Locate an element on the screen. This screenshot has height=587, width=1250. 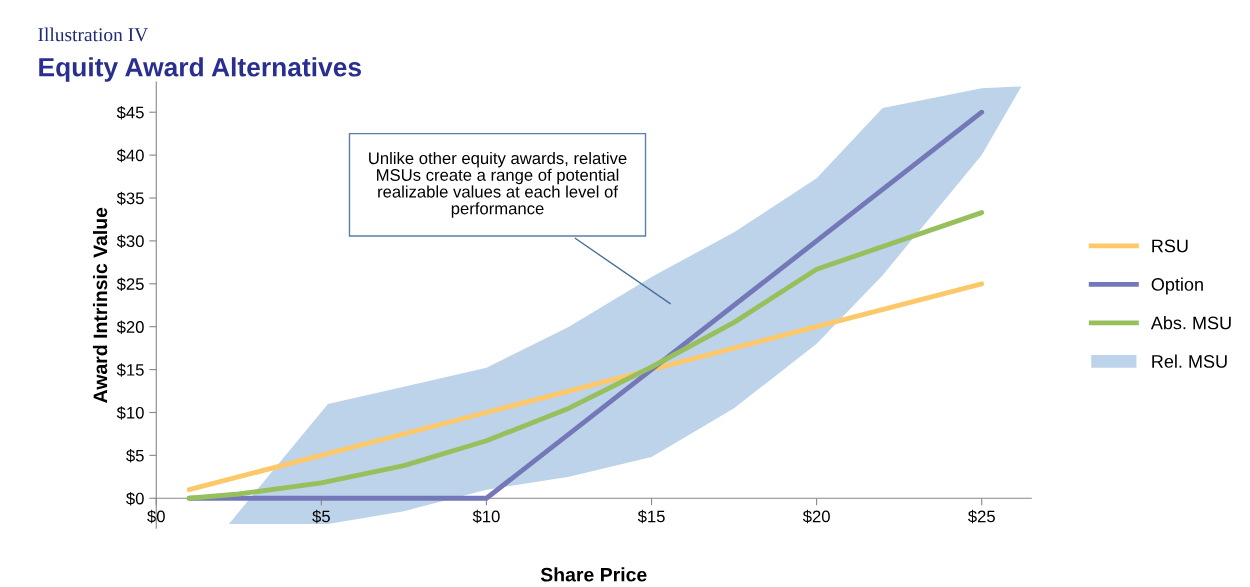
chart-subtitle: Illustration IV is located at coordinates (93, 34).